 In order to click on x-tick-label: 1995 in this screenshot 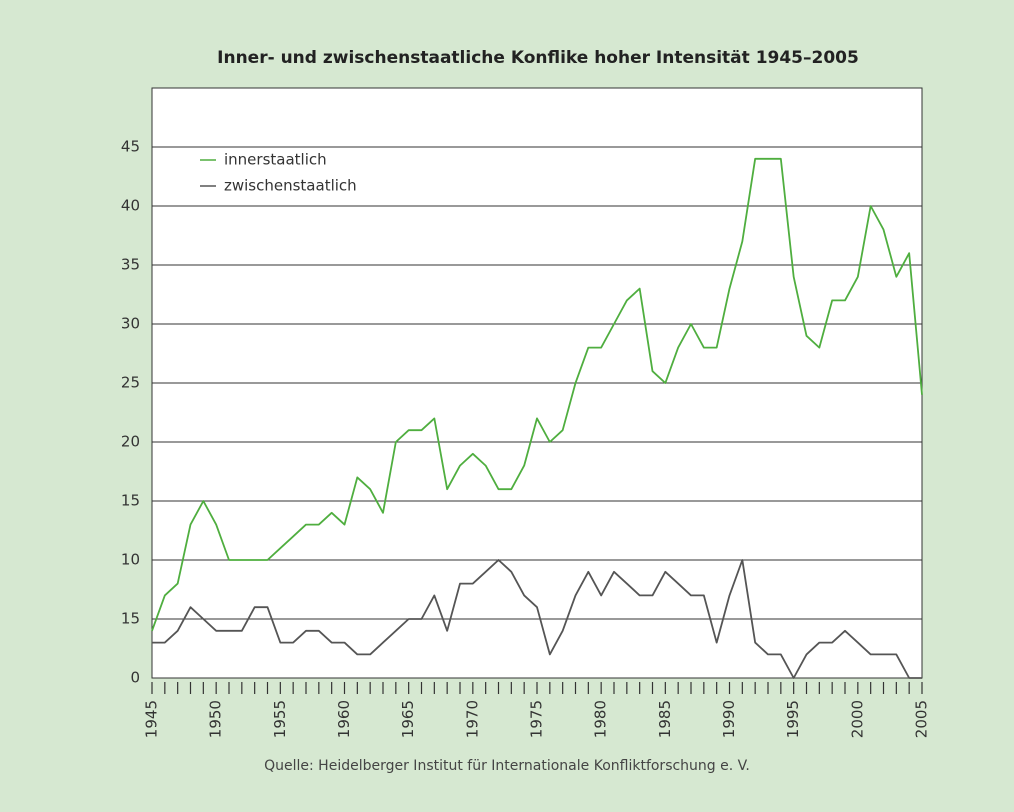, I will do `click(793, 719)`.